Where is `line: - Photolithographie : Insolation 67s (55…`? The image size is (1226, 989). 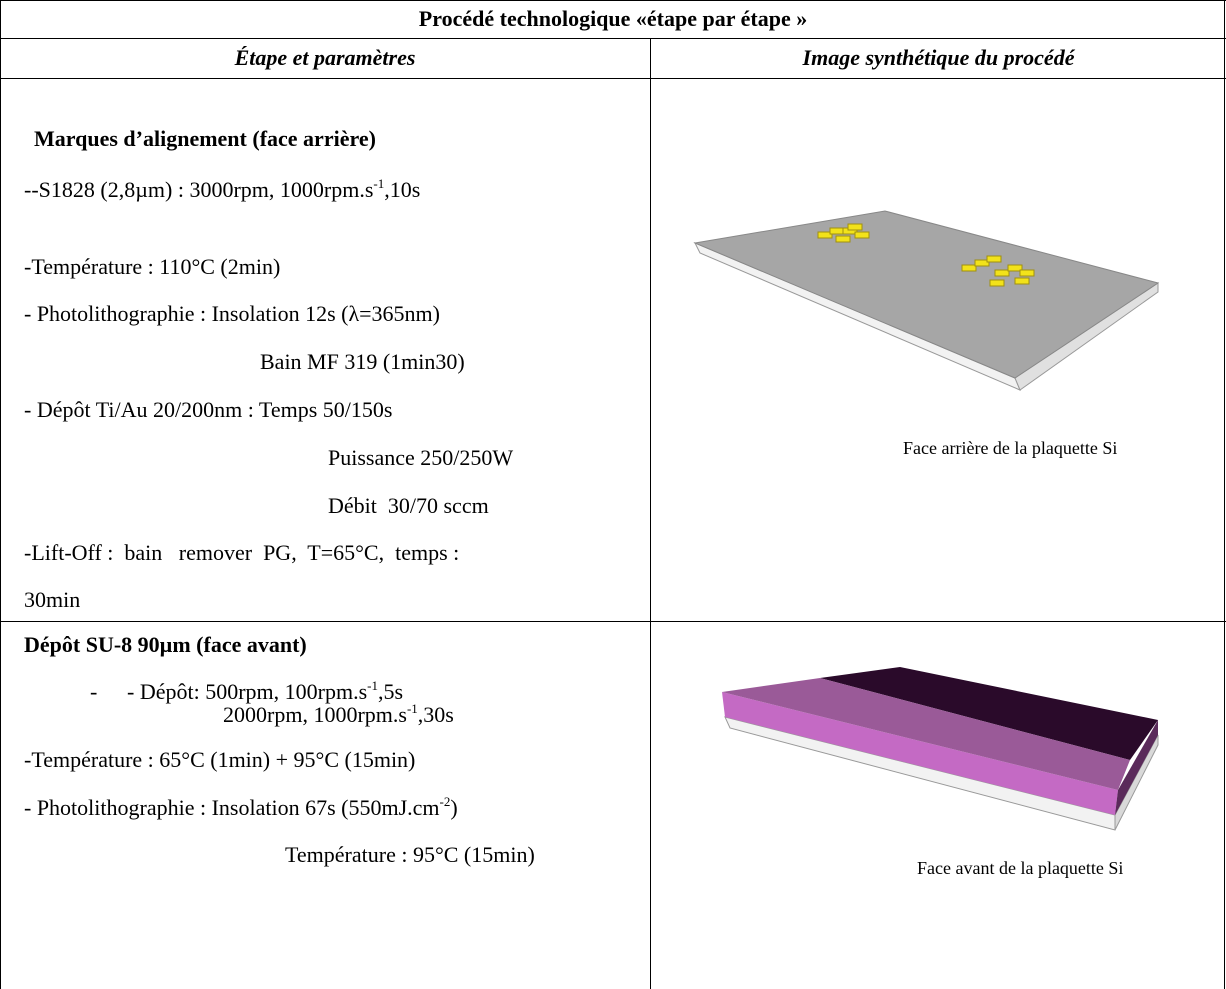 line: - Photolithographie : Insolation 67s (55… is located at coordinates (241, 808).